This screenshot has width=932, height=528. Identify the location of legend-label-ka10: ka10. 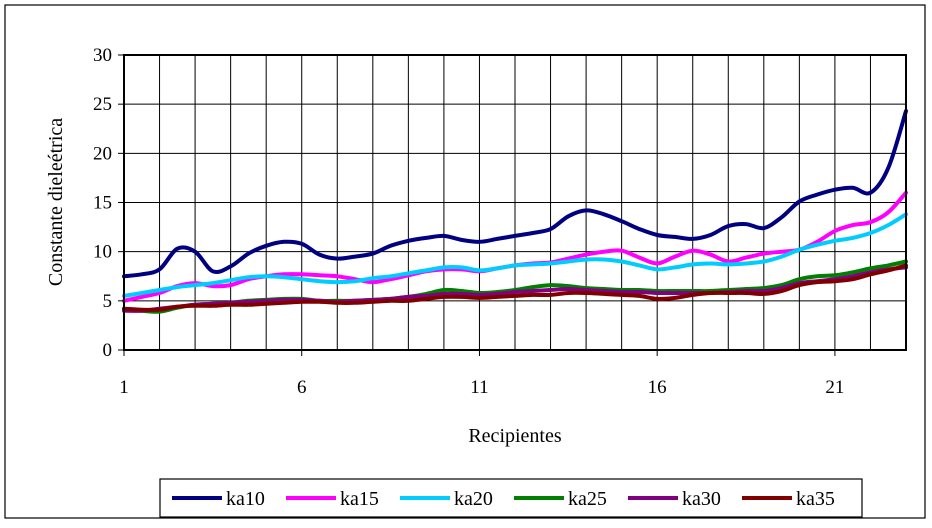
(245, 499).